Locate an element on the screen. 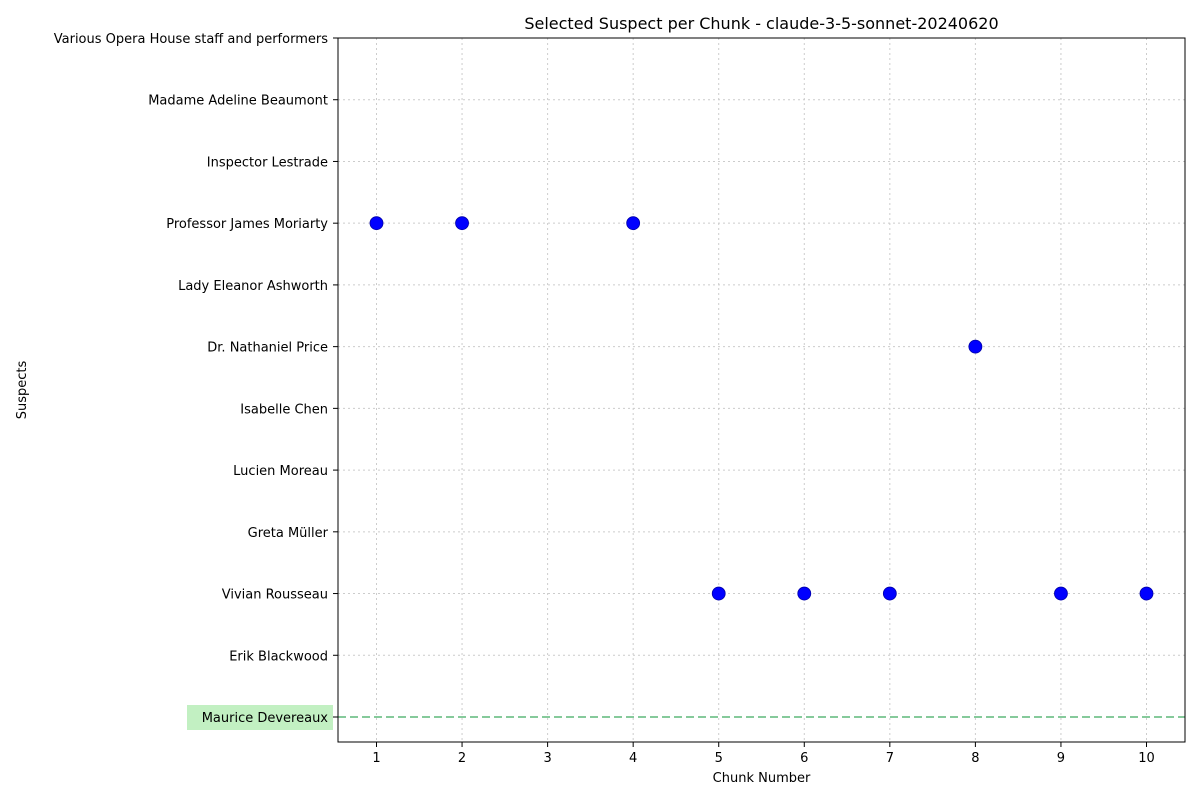  y-tick-label: Maurice Devereaux is located at coordinates (265, 718).